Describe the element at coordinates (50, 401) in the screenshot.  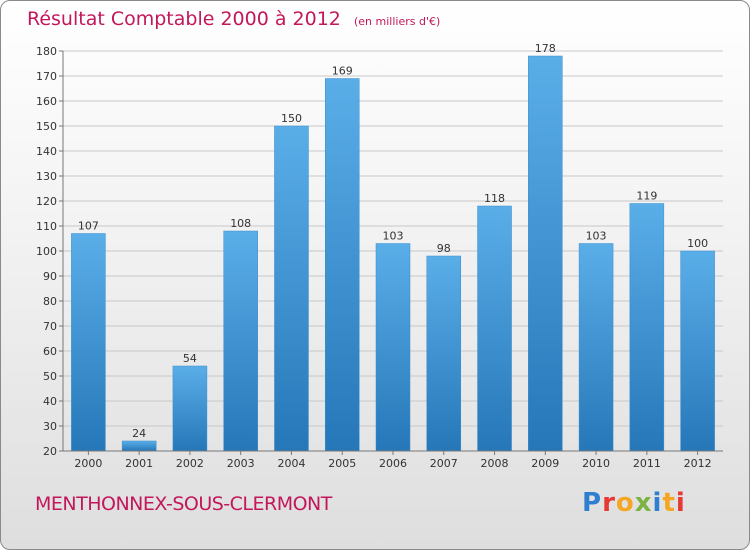
I see `y-tick-label-40: 40` at that location.